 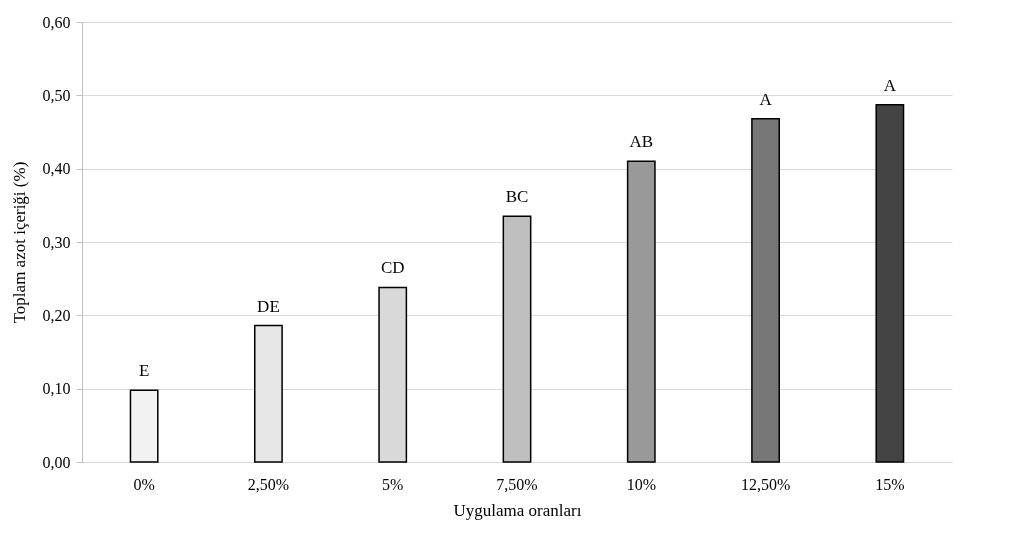 What do you see at coordinates (56, 242) in the screenshot?
I see `y-tick-label: 0,30` at bounding box center [56, 242].